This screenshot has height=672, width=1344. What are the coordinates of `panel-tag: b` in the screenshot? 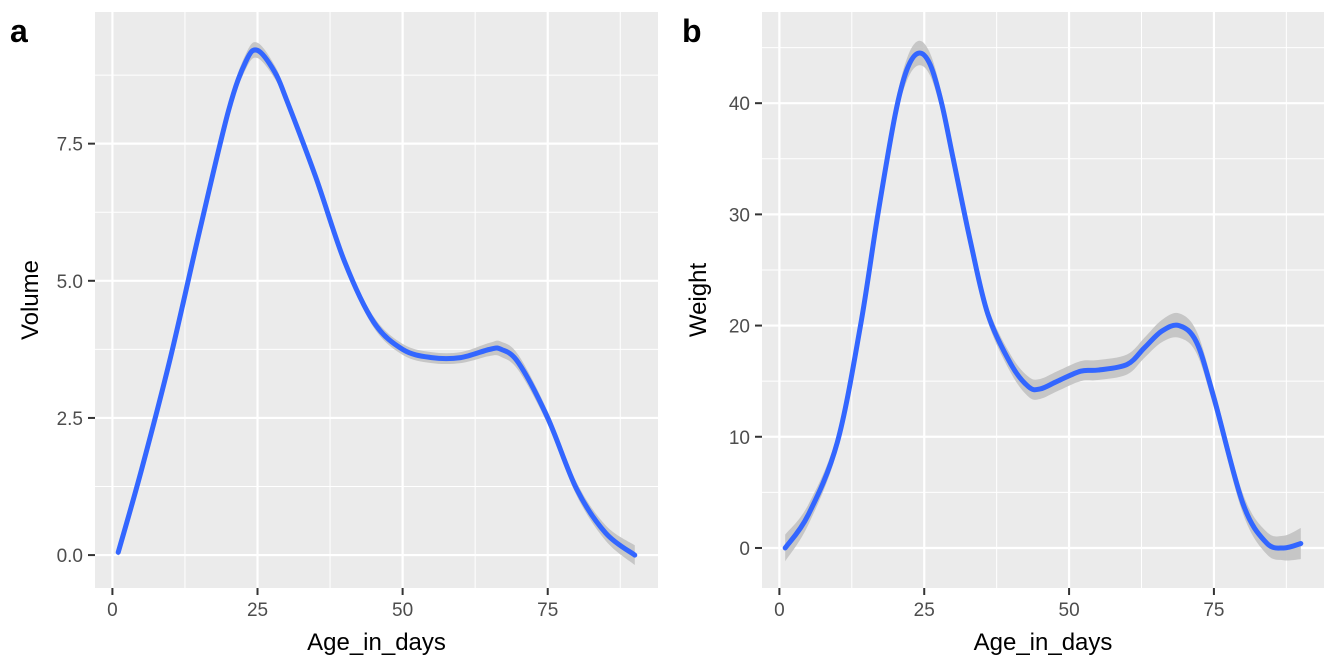 It's located at (692, 31).